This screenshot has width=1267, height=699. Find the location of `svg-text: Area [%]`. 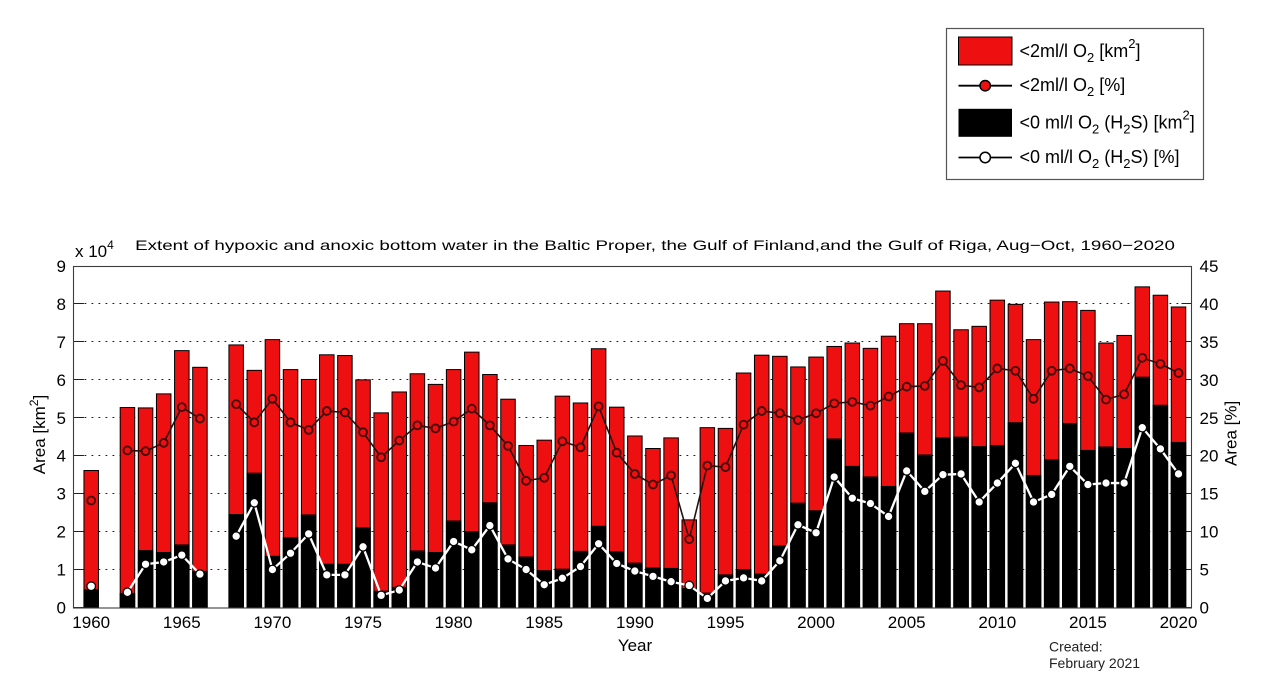

svg-text: Area [%] is located at coordinates (1231, 433).